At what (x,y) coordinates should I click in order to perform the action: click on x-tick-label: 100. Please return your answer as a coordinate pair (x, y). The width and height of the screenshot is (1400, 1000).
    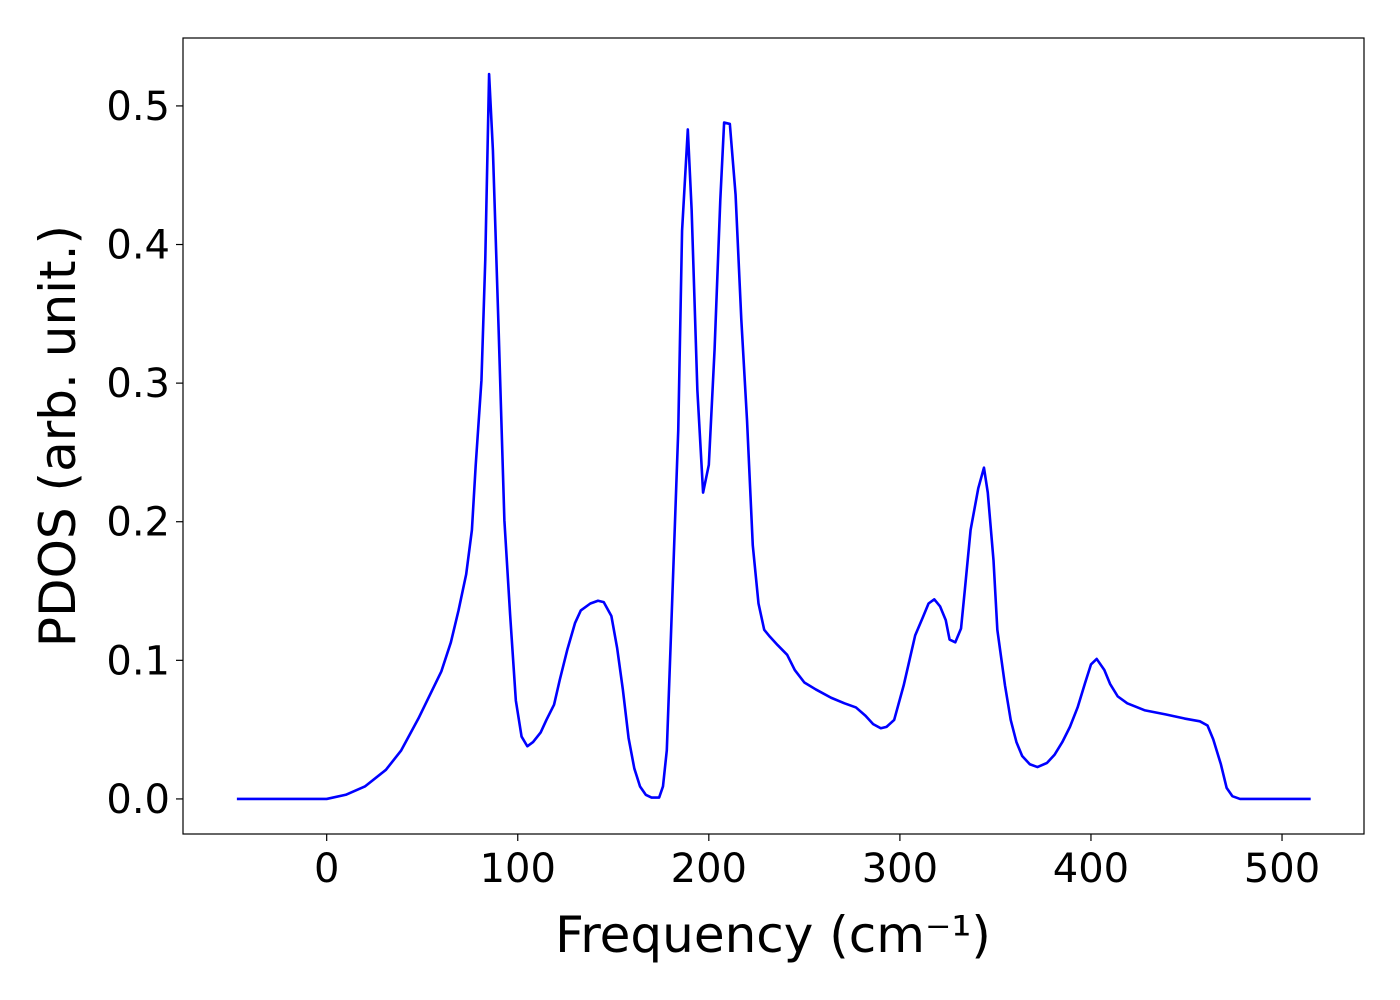
    Looking at the image, I should click on (518, 869).